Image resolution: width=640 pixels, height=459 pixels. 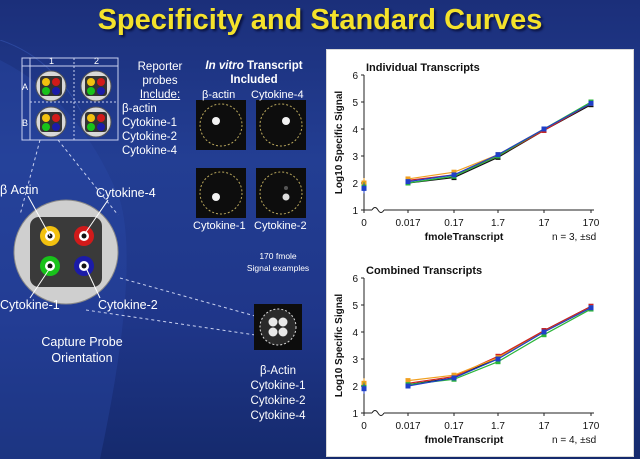 I want to click on reporter-item: Cytokine-2, so click(x=149, y=137).